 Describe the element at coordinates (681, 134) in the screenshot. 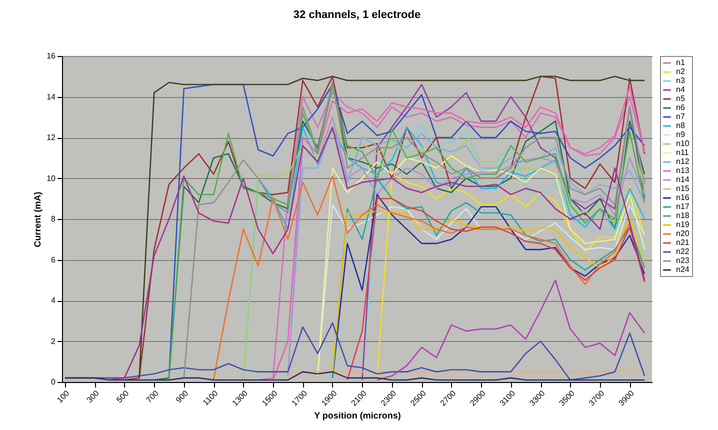

I see `legend-label: n9` at that location.